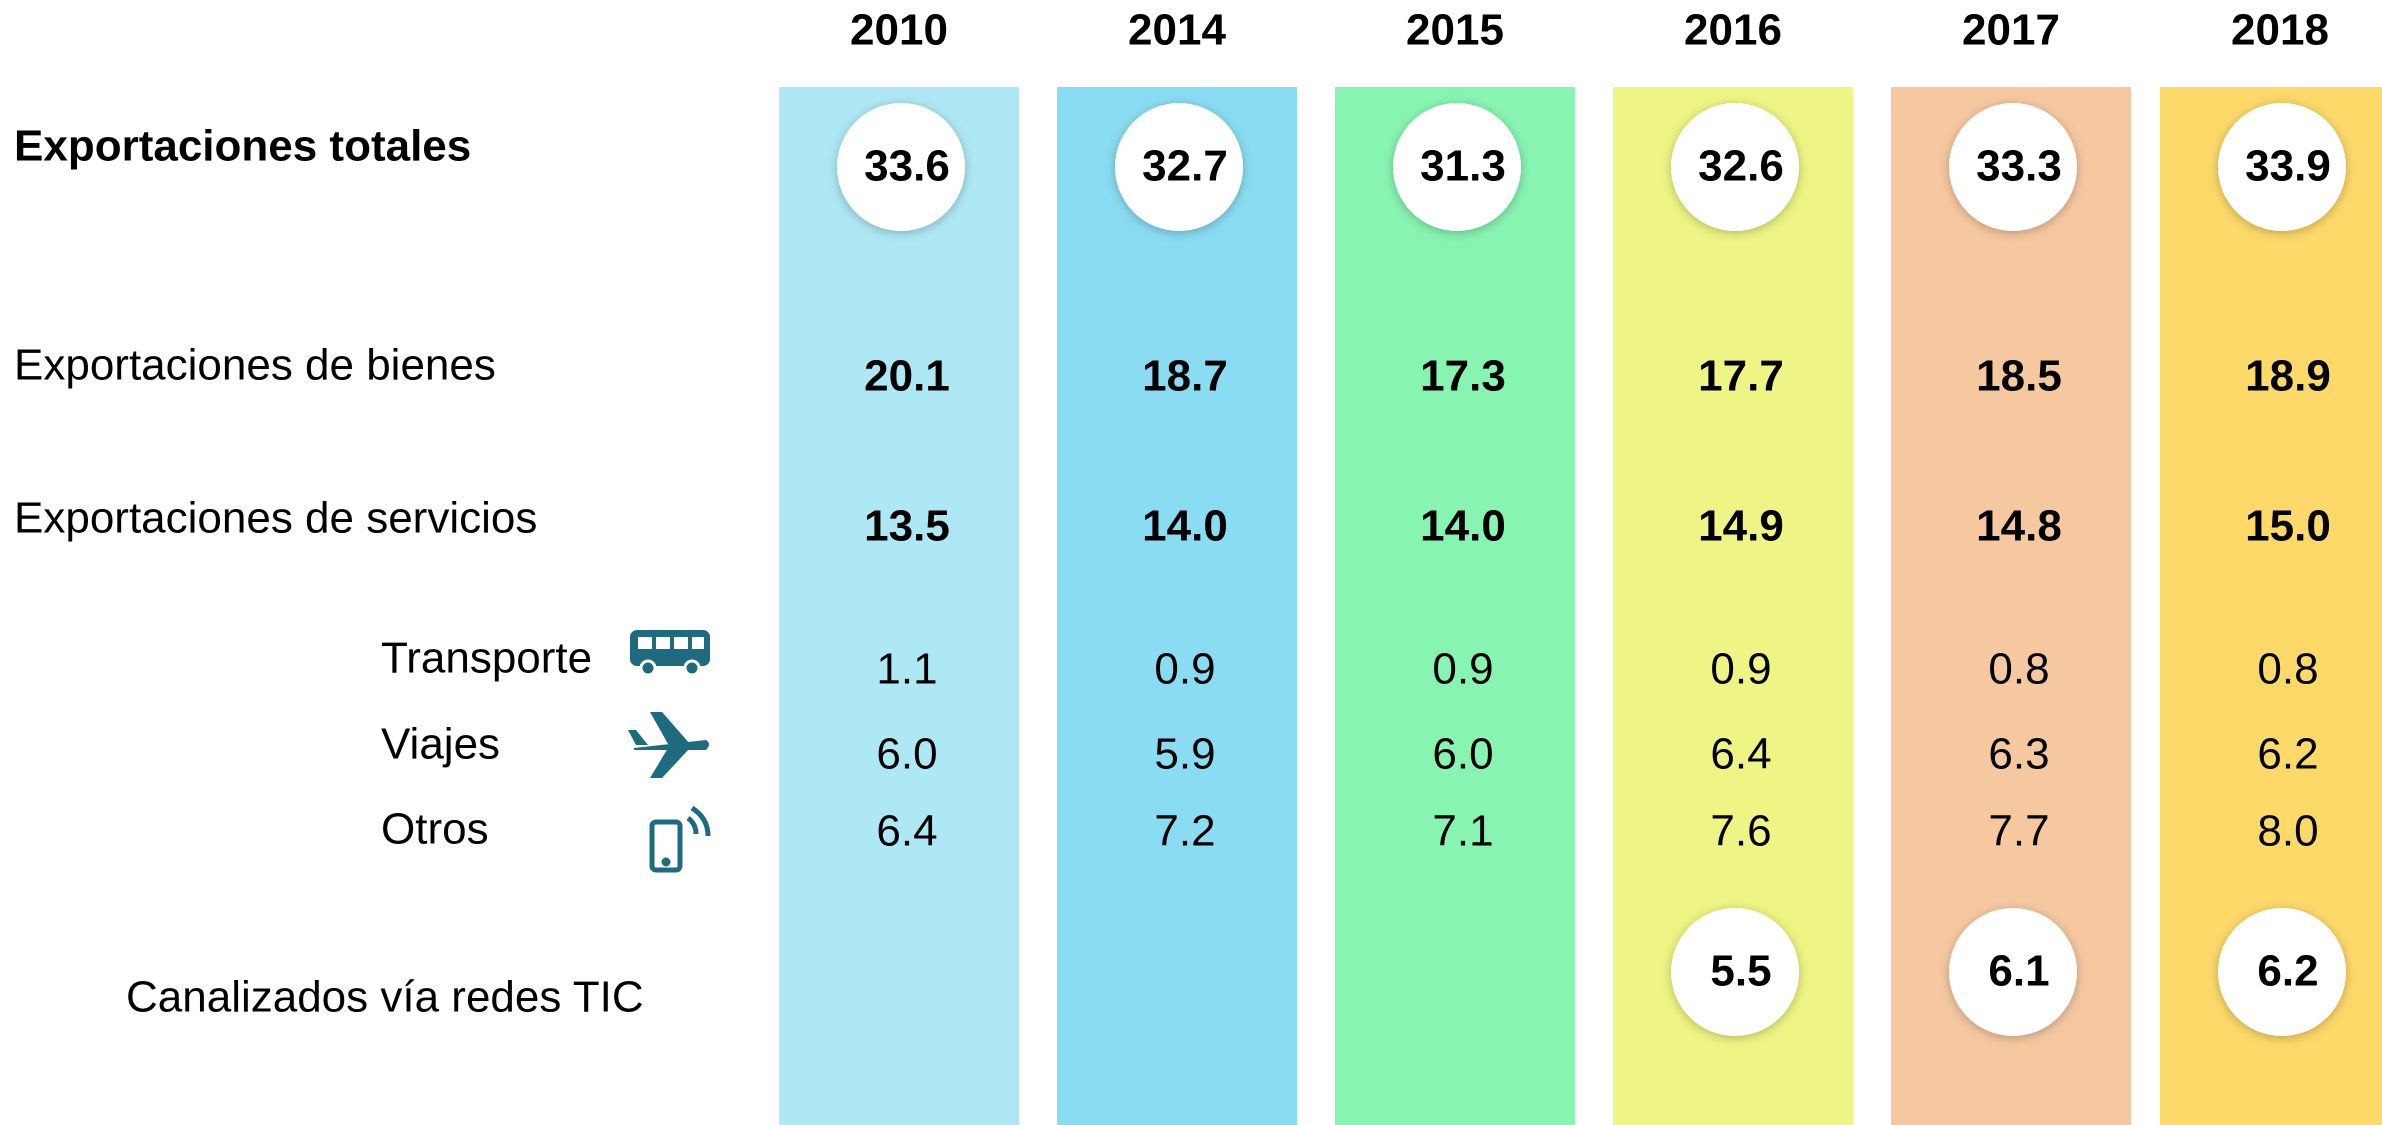 The width and height of the screenshot is (2382, 1125). What do you see at coordinates (1741, 376) in the screenshot?
I see `value: 17.7` at bounding box center [1741, 376].